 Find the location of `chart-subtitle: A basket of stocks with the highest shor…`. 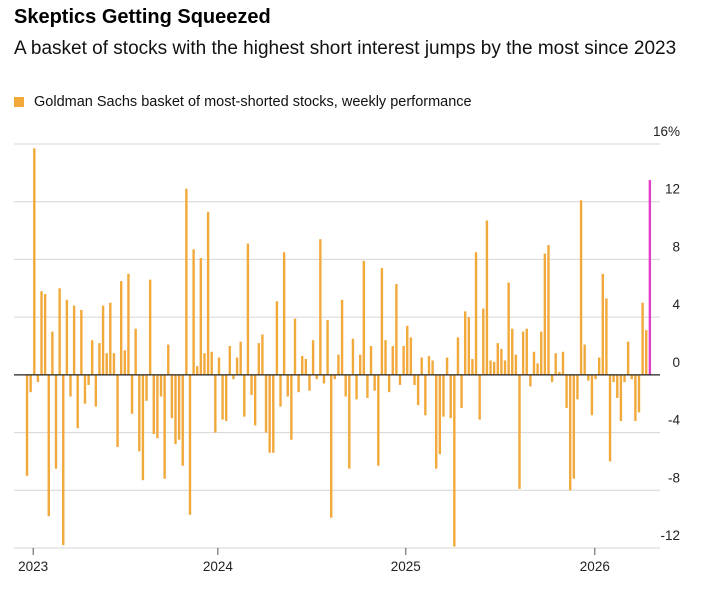

chart-subtitle: A basket of stocks with the highest shor… is located at coordinates (345, 48).